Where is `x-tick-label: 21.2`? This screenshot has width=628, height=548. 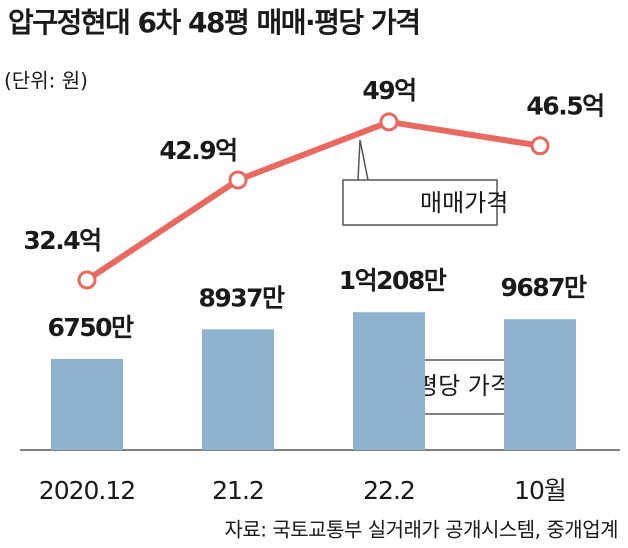
x-tick-label: 21.2 is located at coordinates (238, 490).